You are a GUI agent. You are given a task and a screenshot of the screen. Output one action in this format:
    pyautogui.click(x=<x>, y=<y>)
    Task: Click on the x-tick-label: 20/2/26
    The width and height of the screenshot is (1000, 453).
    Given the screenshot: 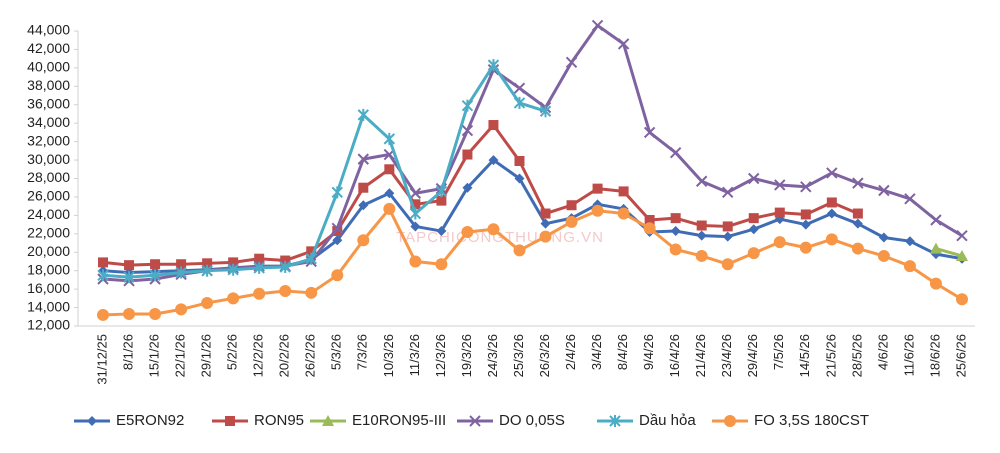 What is the action you would take?
    pyautogui.click(x=284, y=355)
    